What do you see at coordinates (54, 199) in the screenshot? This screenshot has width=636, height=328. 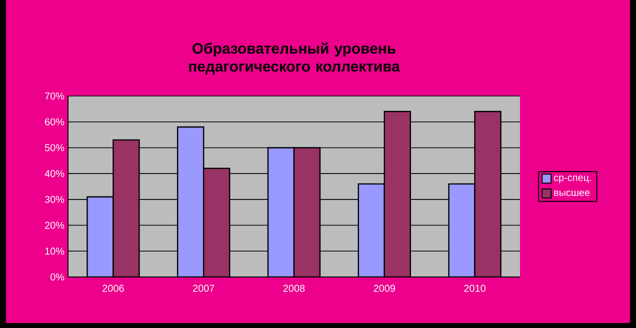 I see `y-tick-label: 30%` at bounding box center [54, 199].